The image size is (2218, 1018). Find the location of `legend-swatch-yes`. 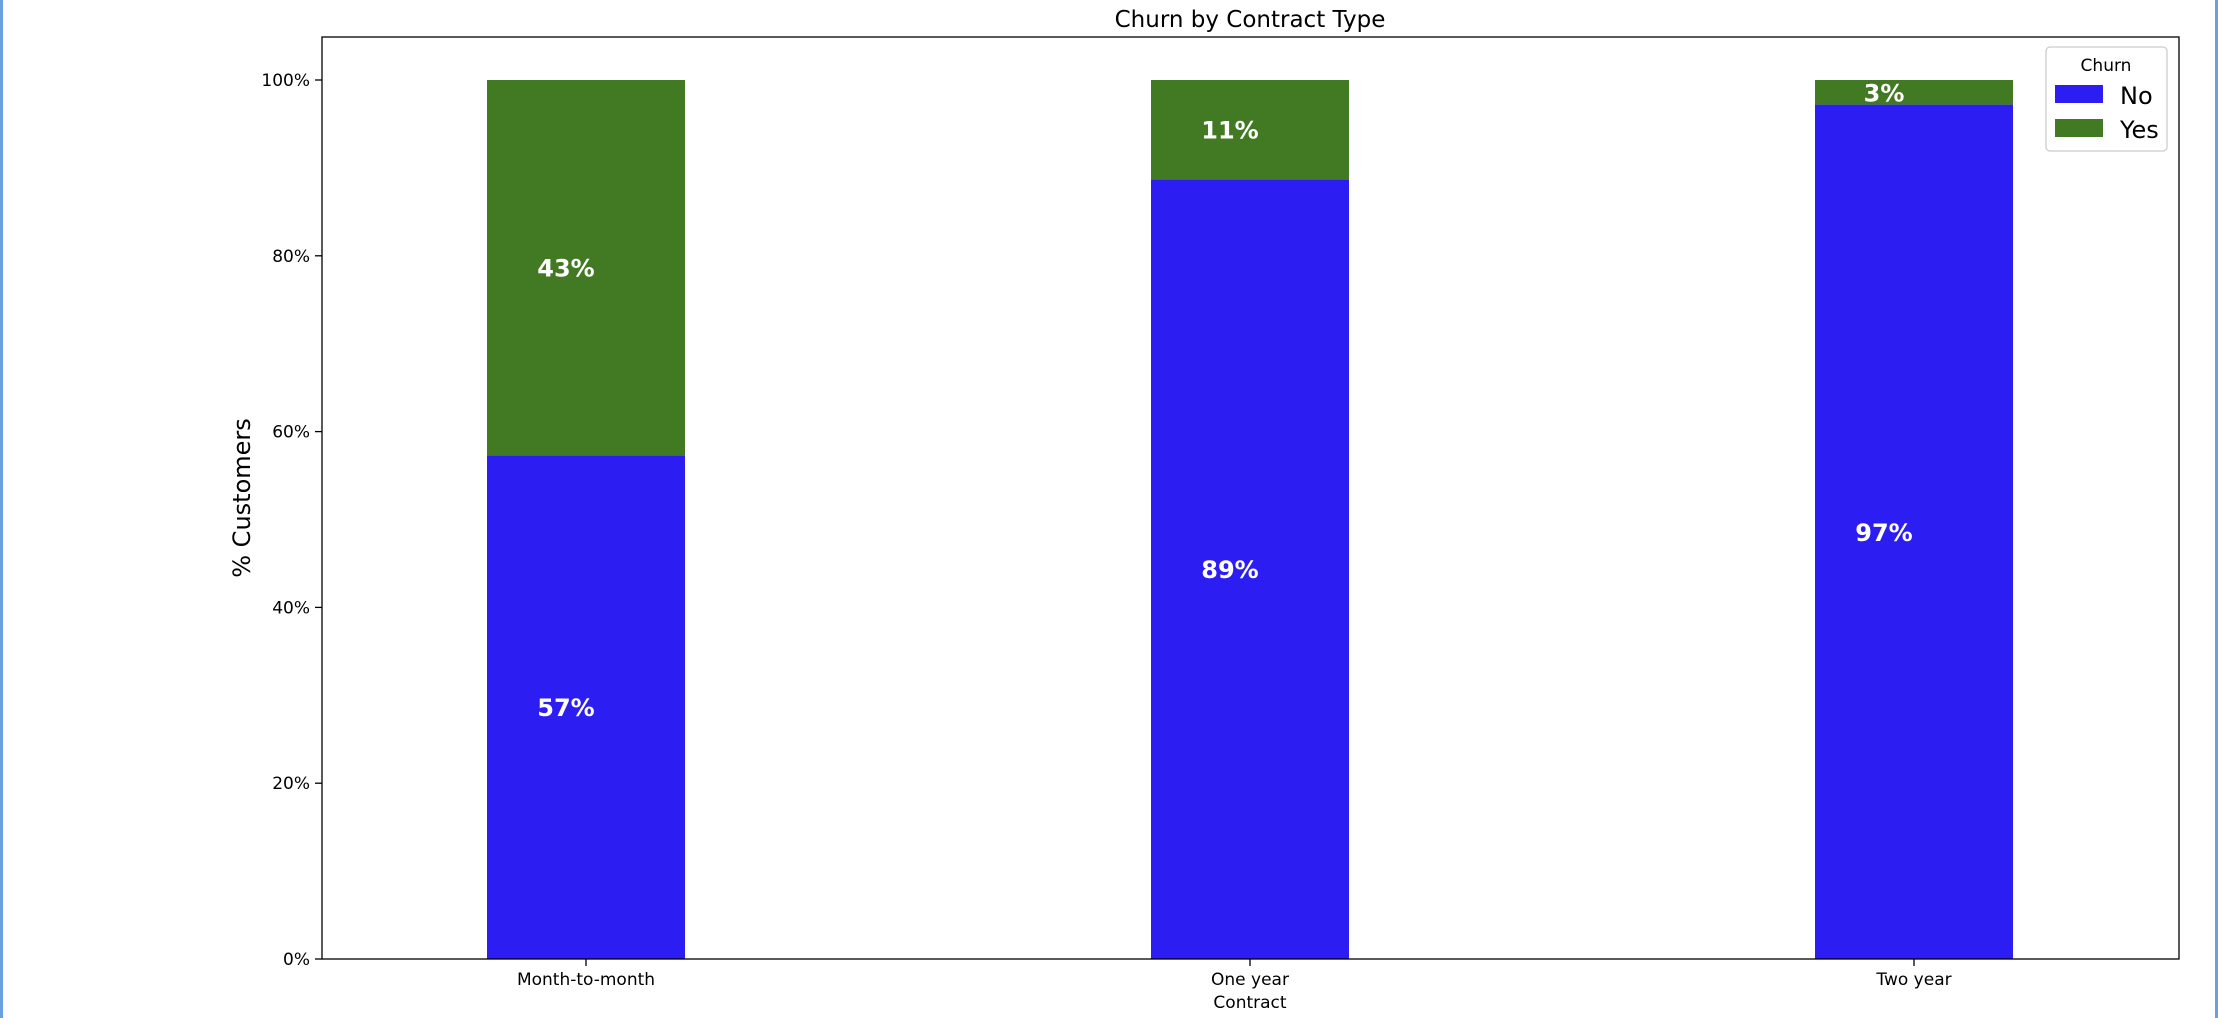

legend-swatch-yes is located at coordinates (2079, 128).